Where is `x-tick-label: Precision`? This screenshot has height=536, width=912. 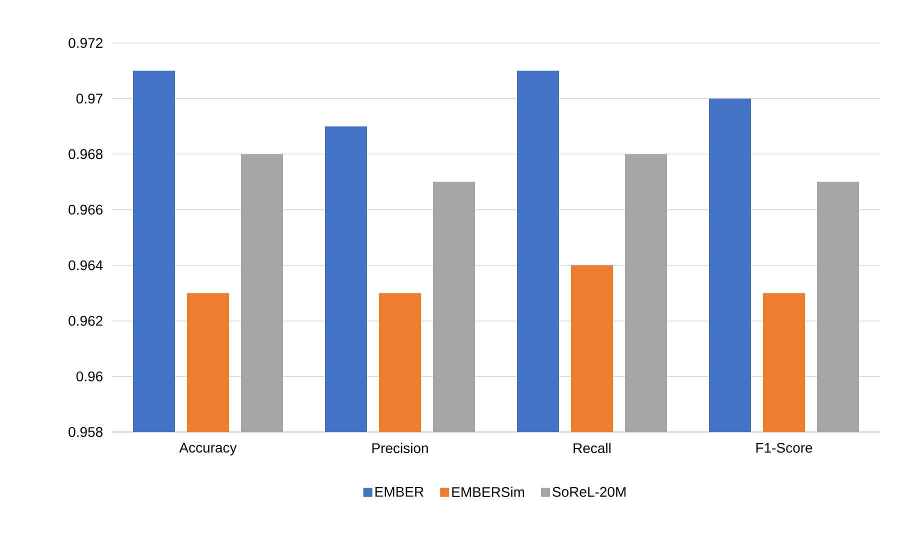
x-tick-label: Precision is located at coordinates (400, 448).